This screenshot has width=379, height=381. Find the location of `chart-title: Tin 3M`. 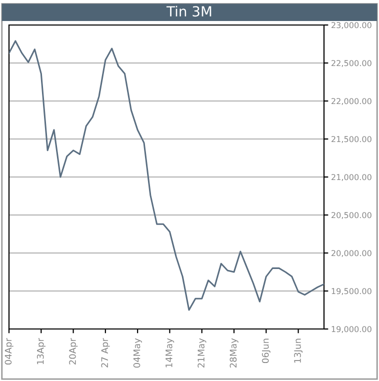

chart-title: Tin 3M is located at coordinates (189, 11).